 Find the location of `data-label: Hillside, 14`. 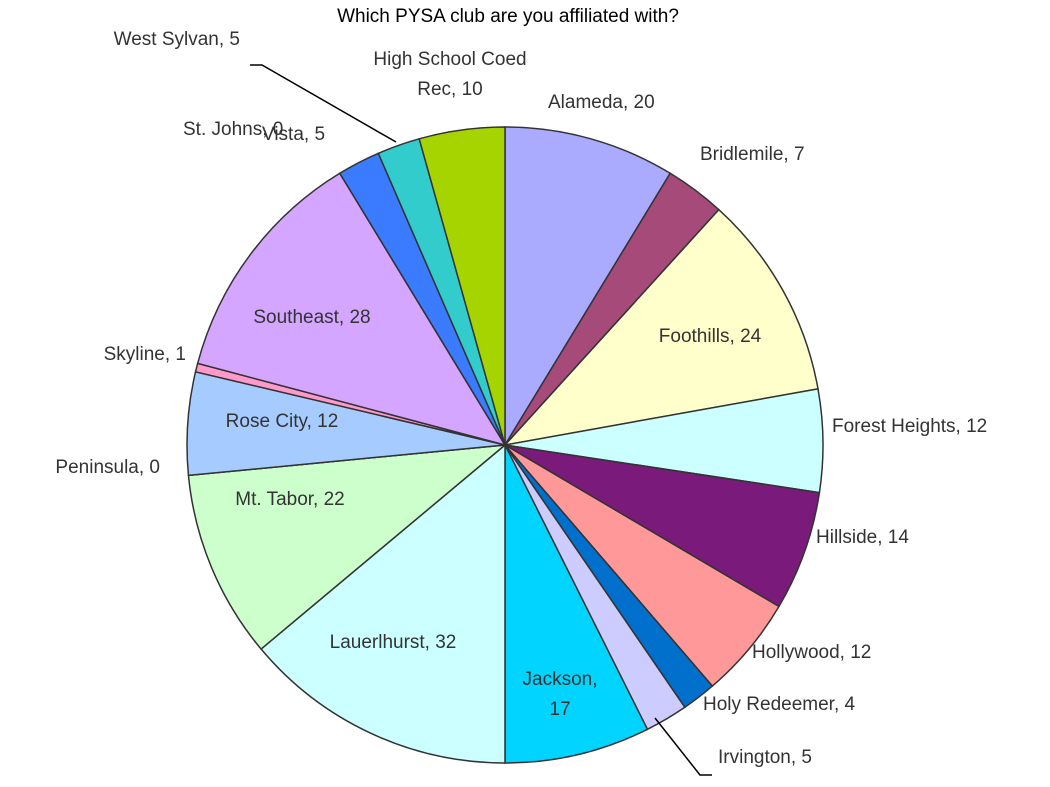

data-label: Hillside, 14 is located at coordinates (862, 537).